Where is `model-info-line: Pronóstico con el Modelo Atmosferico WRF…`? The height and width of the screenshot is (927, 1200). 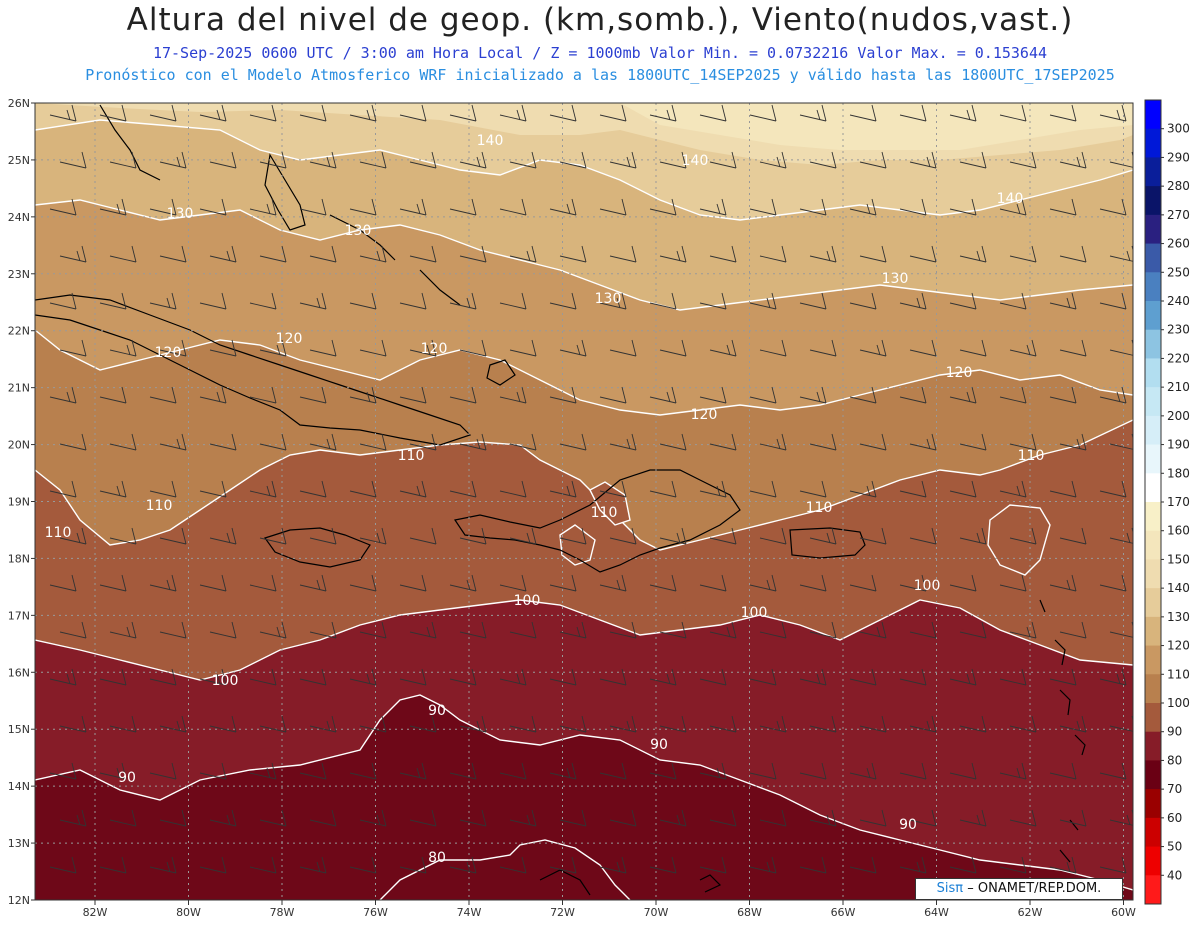
model-info-line: Pronóstico con el Modelo Atmosferico WRF… is located at coordinates (600, 75).